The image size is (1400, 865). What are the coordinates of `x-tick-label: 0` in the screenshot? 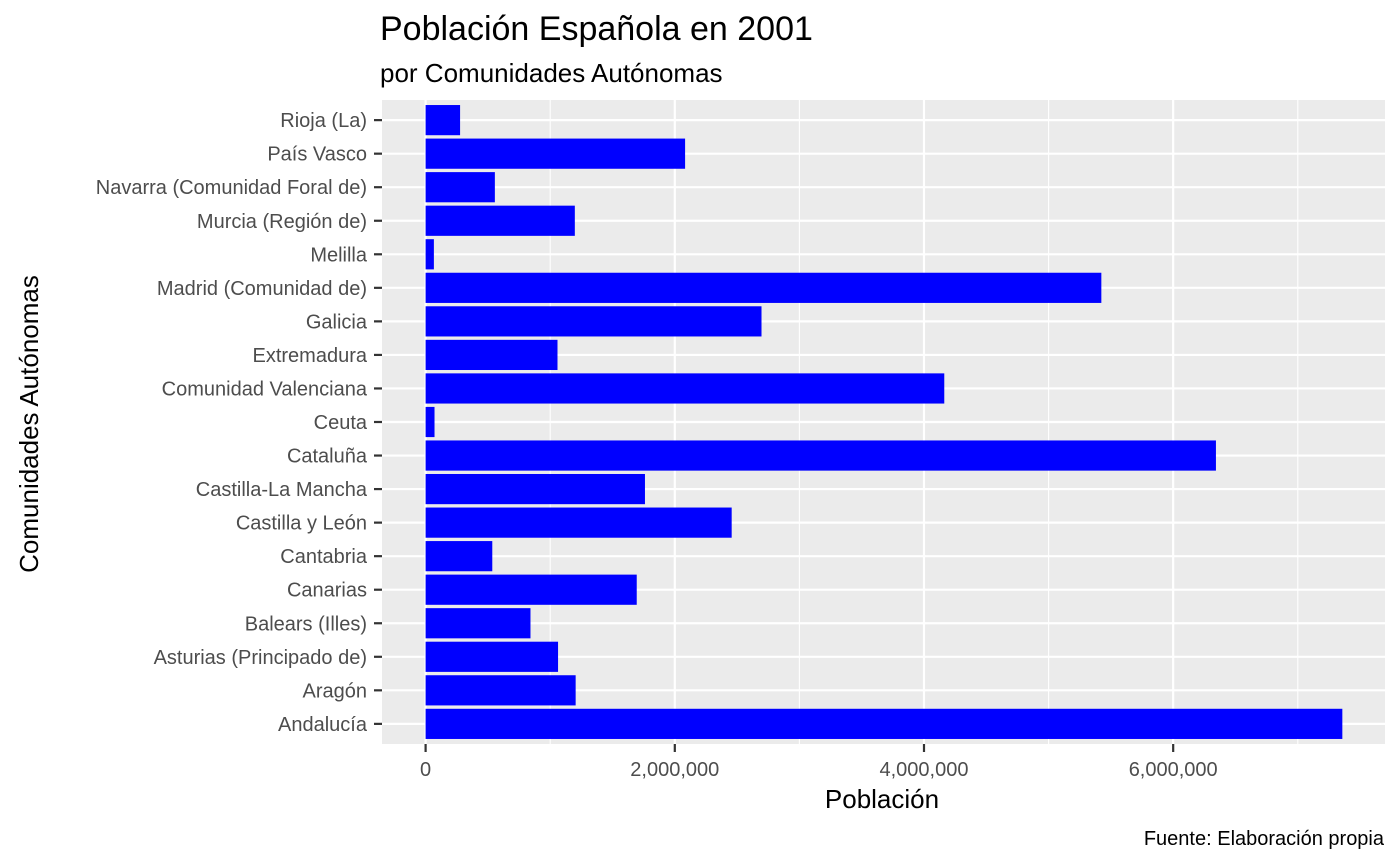 It's located at (425, 770).